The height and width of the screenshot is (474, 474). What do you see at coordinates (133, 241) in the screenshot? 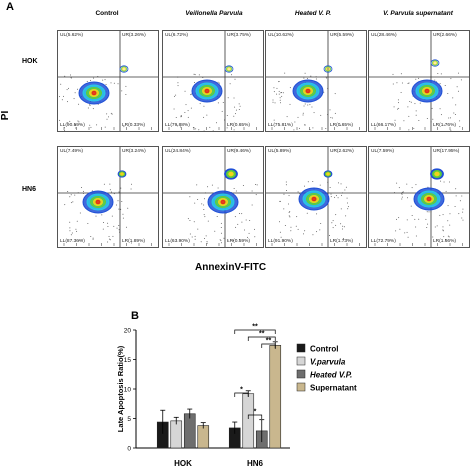
I see `quadrant-lr-label: LR(1.89%)` at bounding box center [133, 241].